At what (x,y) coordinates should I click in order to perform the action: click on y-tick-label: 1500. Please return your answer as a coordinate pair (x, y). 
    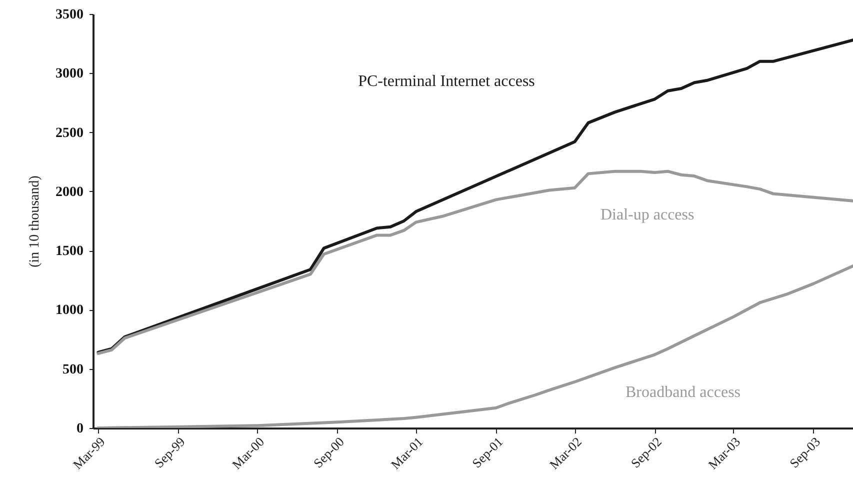
    Looking at the image, I should click on (70, 252).